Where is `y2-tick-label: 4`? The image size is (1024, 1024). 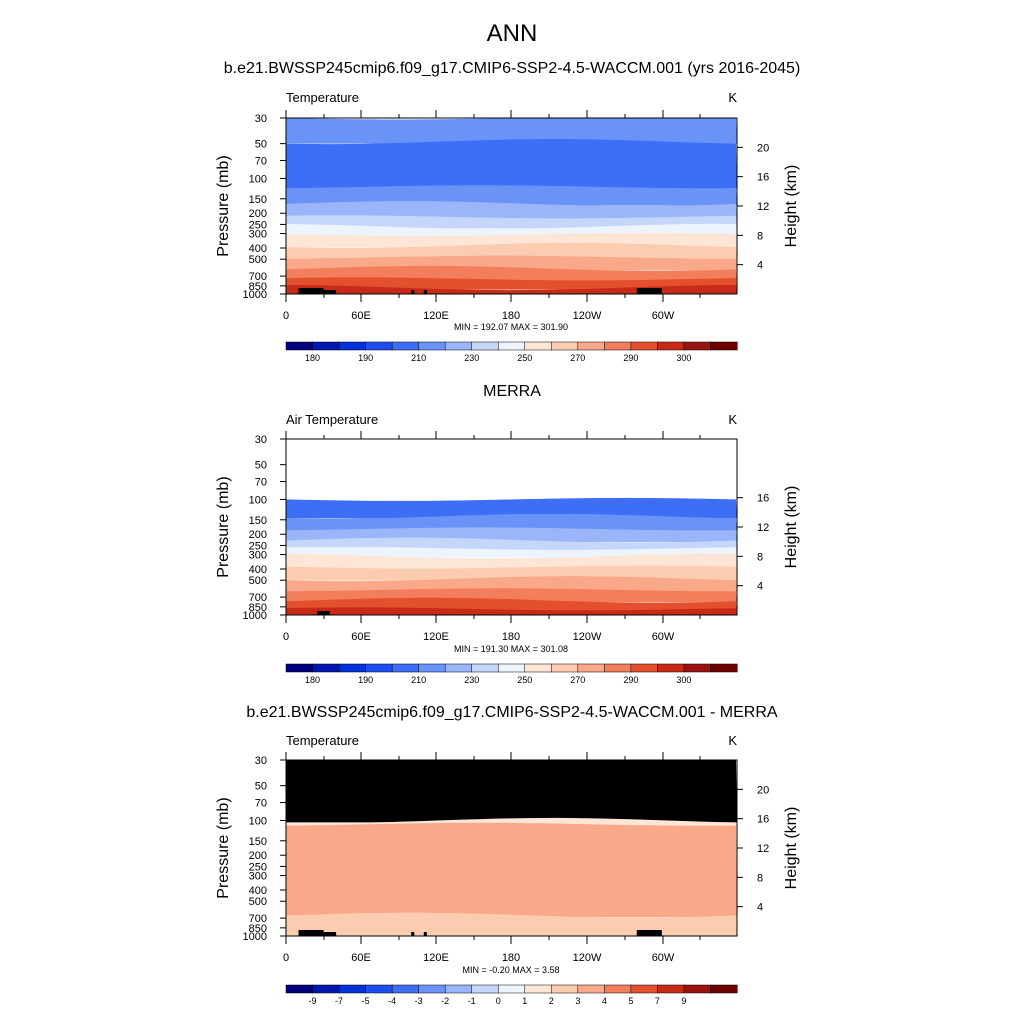 y2-tick-label: 4 is located at coordinates (760, 908).